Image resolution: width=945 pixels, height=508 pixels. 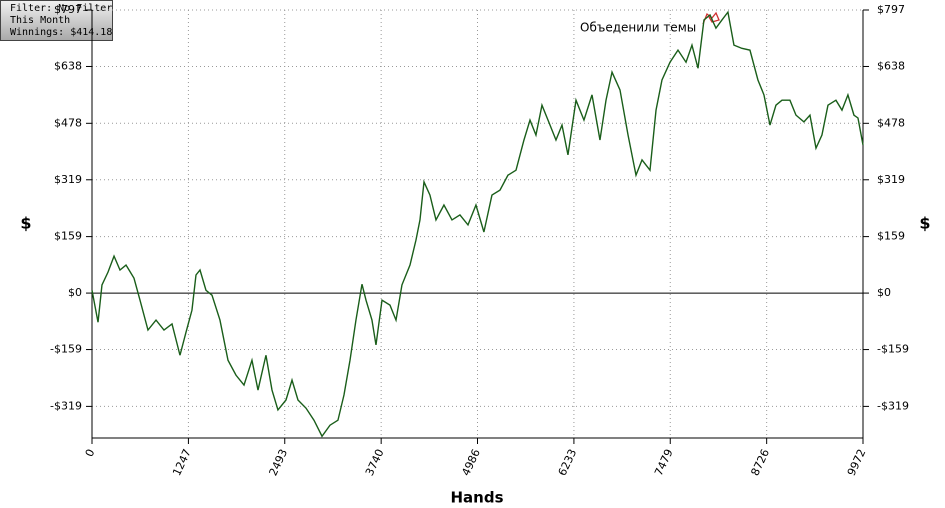 What do you see at coordinates (279, 462) in the screenshot?
I see `x-tick-label: 2493` at bounding box center [279, 462].